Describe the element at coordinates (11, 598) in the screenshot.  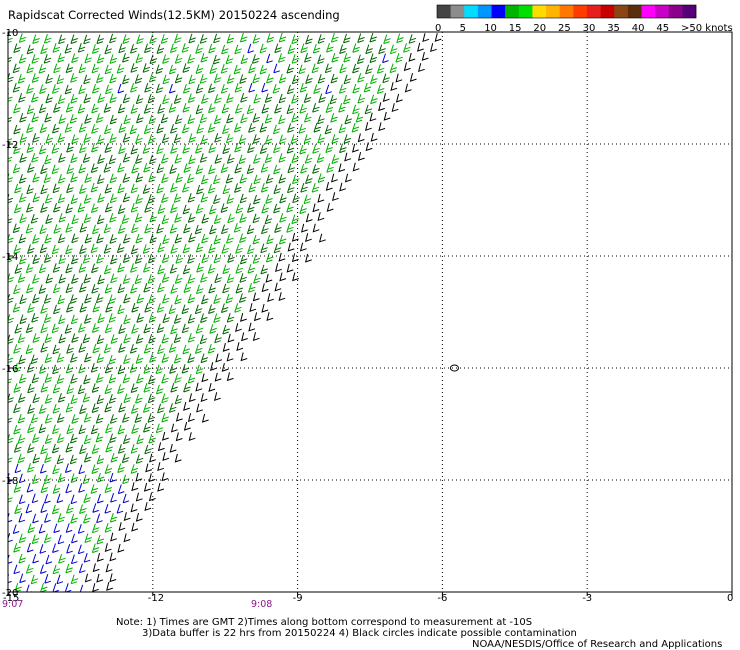
I see `lon-tick-label: -15` at that location.